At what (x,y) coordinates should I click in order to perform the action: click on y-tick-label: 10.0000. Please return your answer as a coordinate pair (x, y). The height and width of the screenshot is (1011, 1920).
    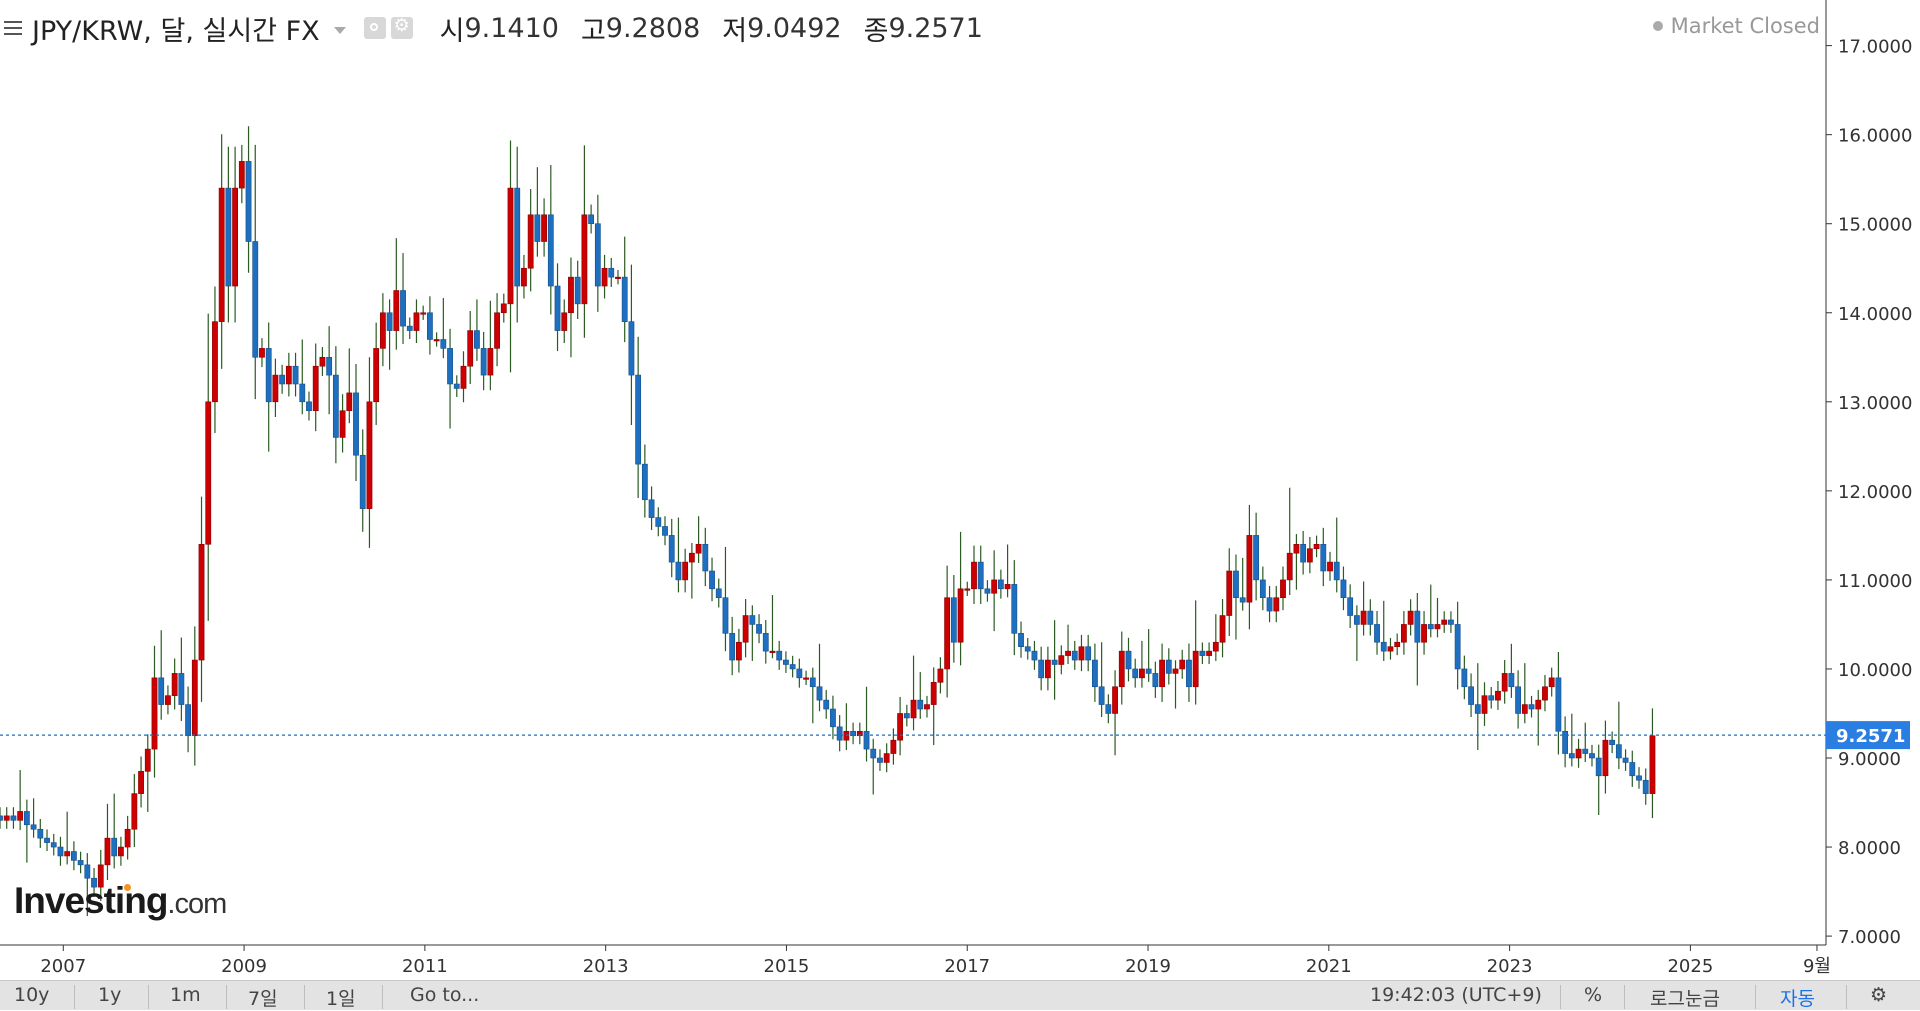
    Looking at the image, I should click on (1875, 670).